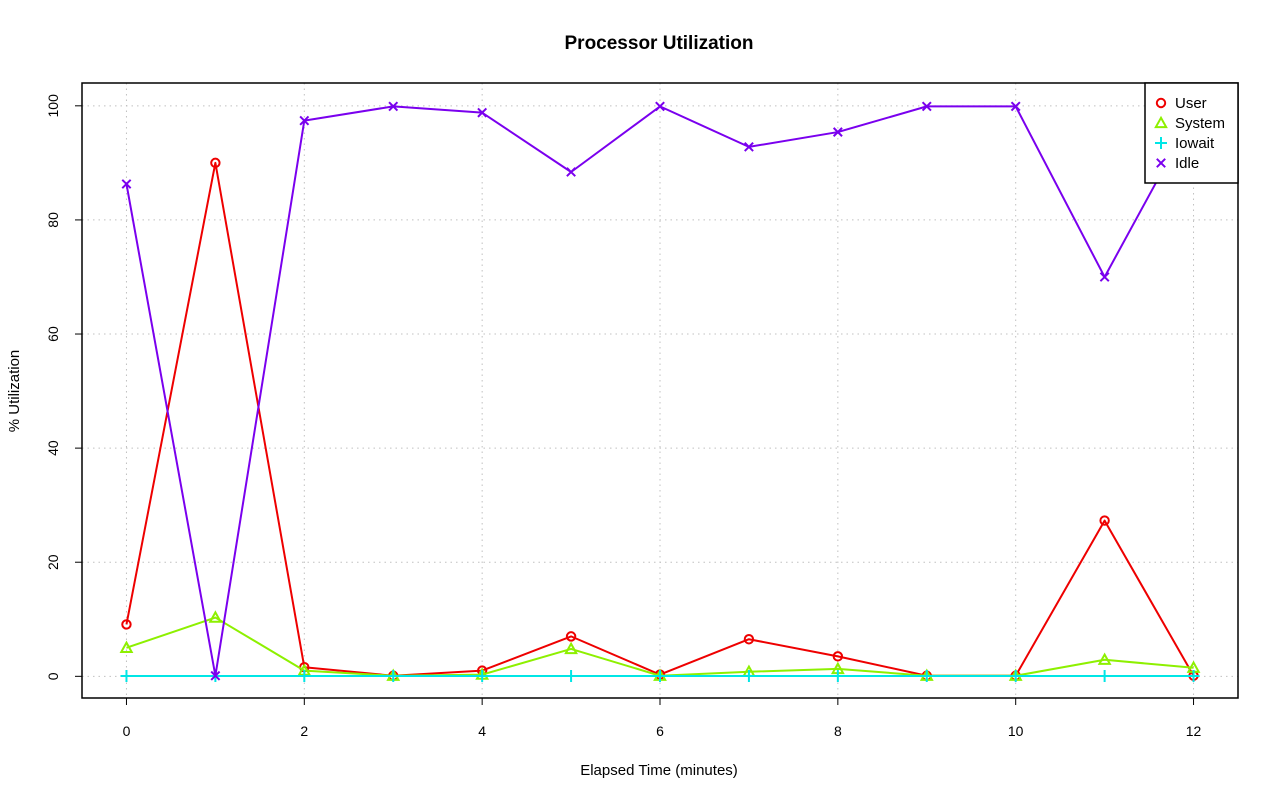  What do you see at coordinates (53, 448) in the screenshot?
I see `y-tick-label-40: 40` at bounding box center [53, 448].